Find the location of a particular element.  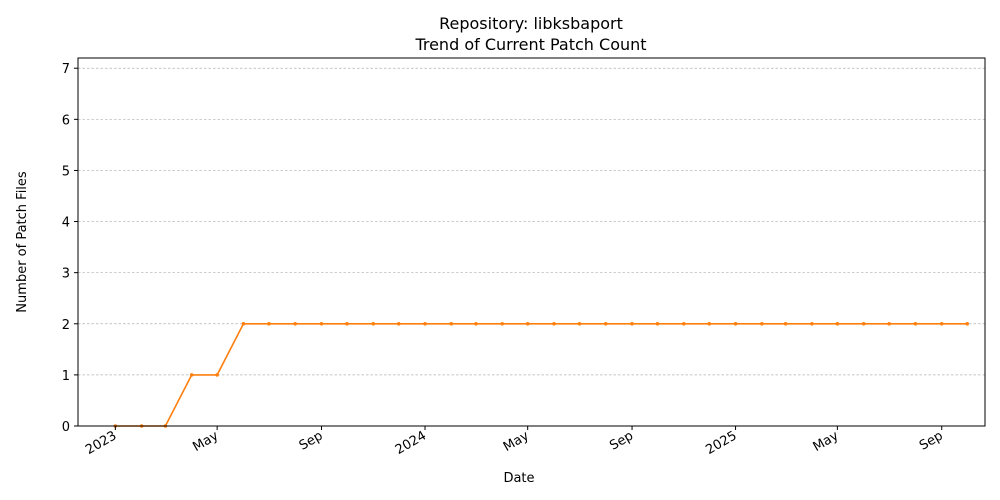

chart-title: Repository: libksbaport is located at coordinates (531, 23).